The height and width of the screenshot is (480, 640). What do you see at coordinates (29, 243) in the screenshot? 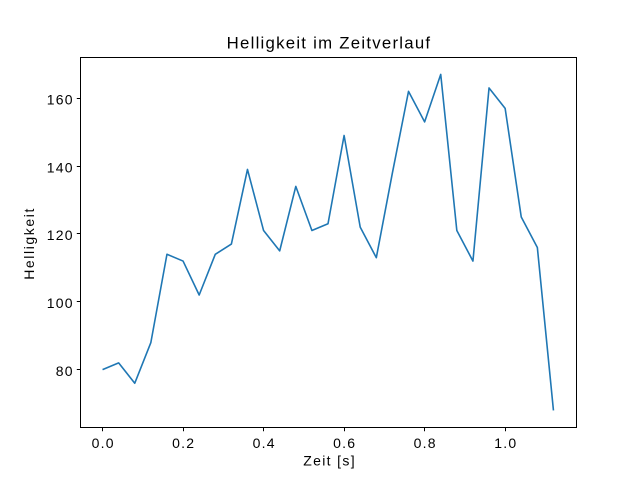
I see `svg-text: Helligkeit` at bounding box center [29, 243].